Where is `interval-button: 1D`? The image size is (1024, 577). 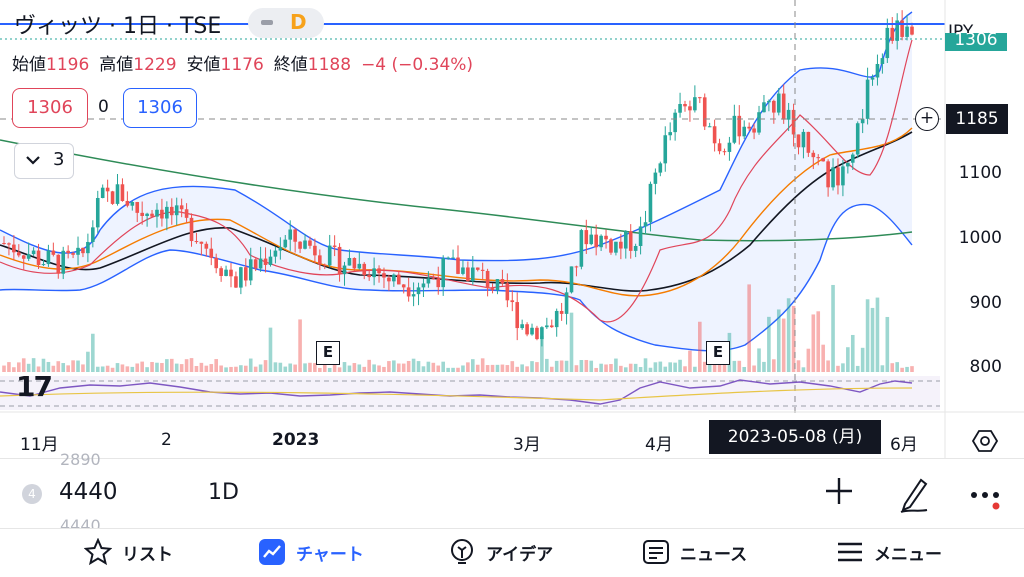 interval-button: 1D is located at coordinates (223, 492).